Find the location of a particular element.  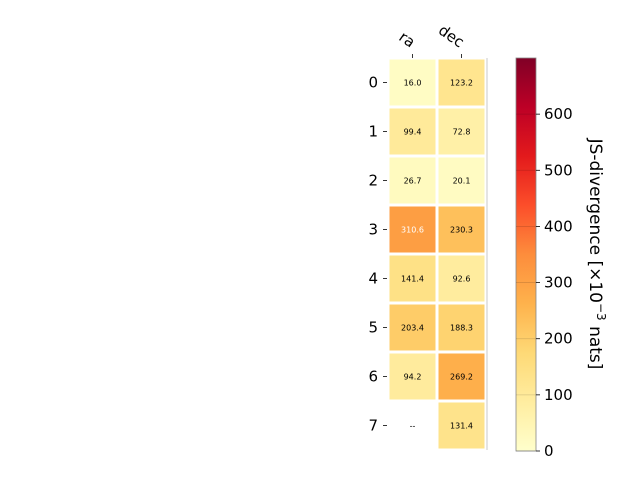

cell-value-label: 92.6 is located at coordinates (462, 279).